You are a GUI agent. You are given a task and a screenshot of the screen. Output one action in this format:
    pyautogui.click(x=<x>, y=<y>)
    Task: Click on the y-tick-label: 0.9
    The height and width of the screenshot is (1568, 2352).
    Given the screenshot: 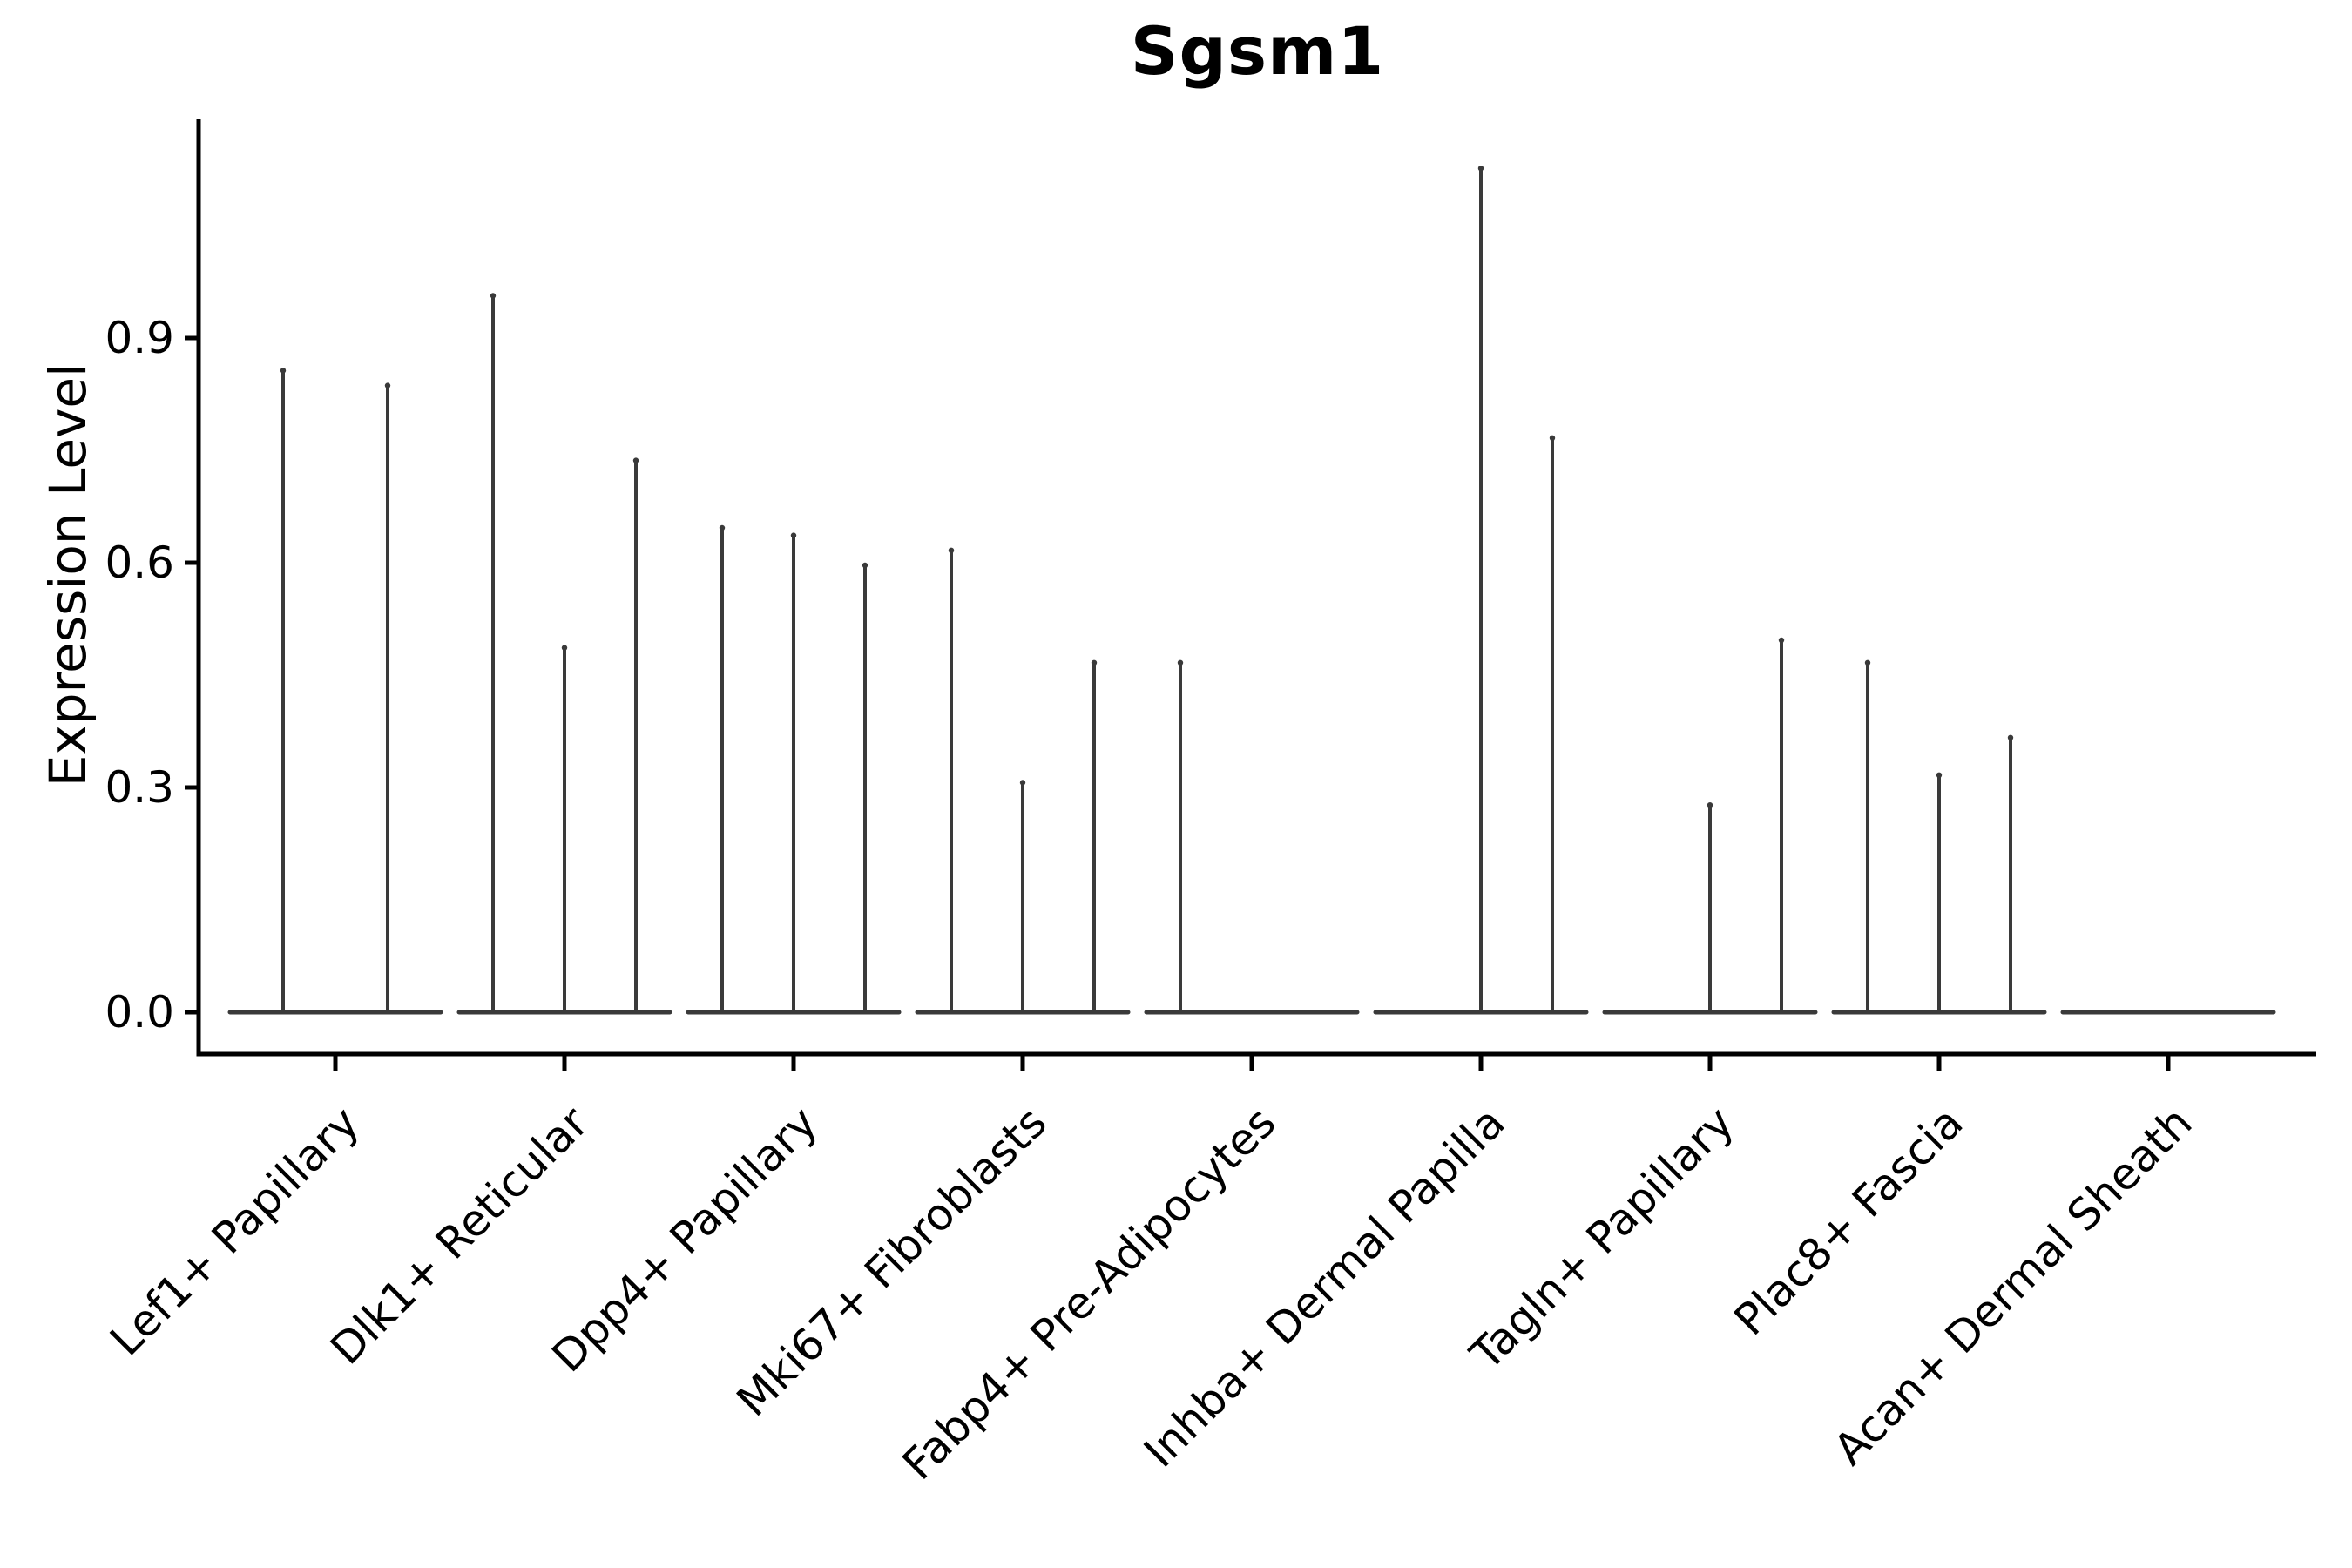 What is the action you would take?
    pyautogui.click(x=139, y=338)
    